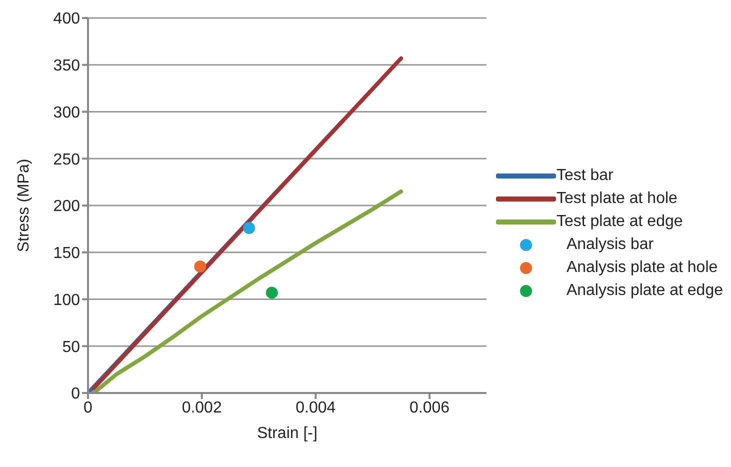 This screenshot has height=467, width=731. What do you see at coordinates (66, 253) in the screenshot?
I see `y-tick-label: 150` at bounding box center [66, 253].